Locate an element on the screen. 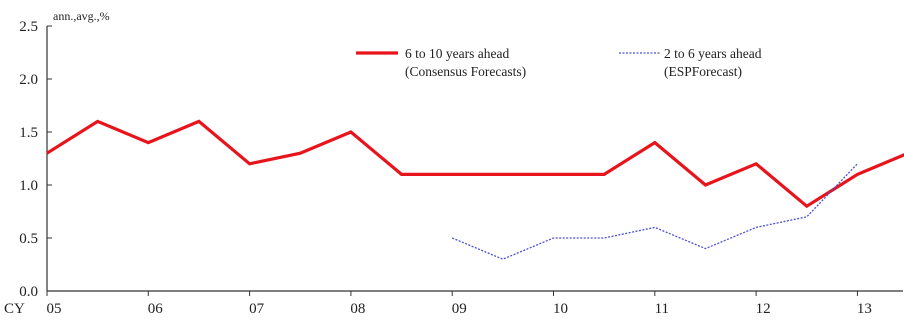  legend-label: 6 to 10 years ahead is located at coordinates (457, 53).